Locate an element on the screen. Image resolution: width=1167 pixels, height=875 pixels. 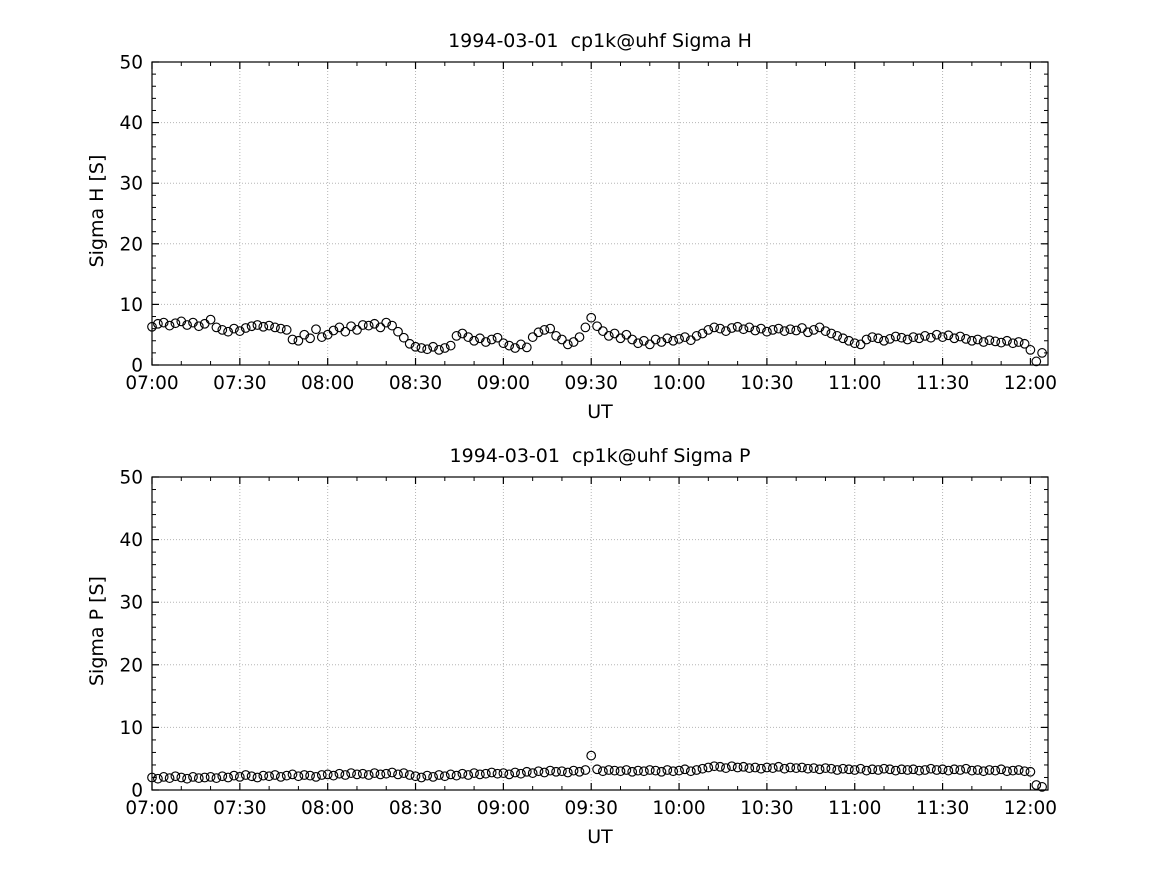
x-tick-label: 09:30 is located at coordinates (591, 383).